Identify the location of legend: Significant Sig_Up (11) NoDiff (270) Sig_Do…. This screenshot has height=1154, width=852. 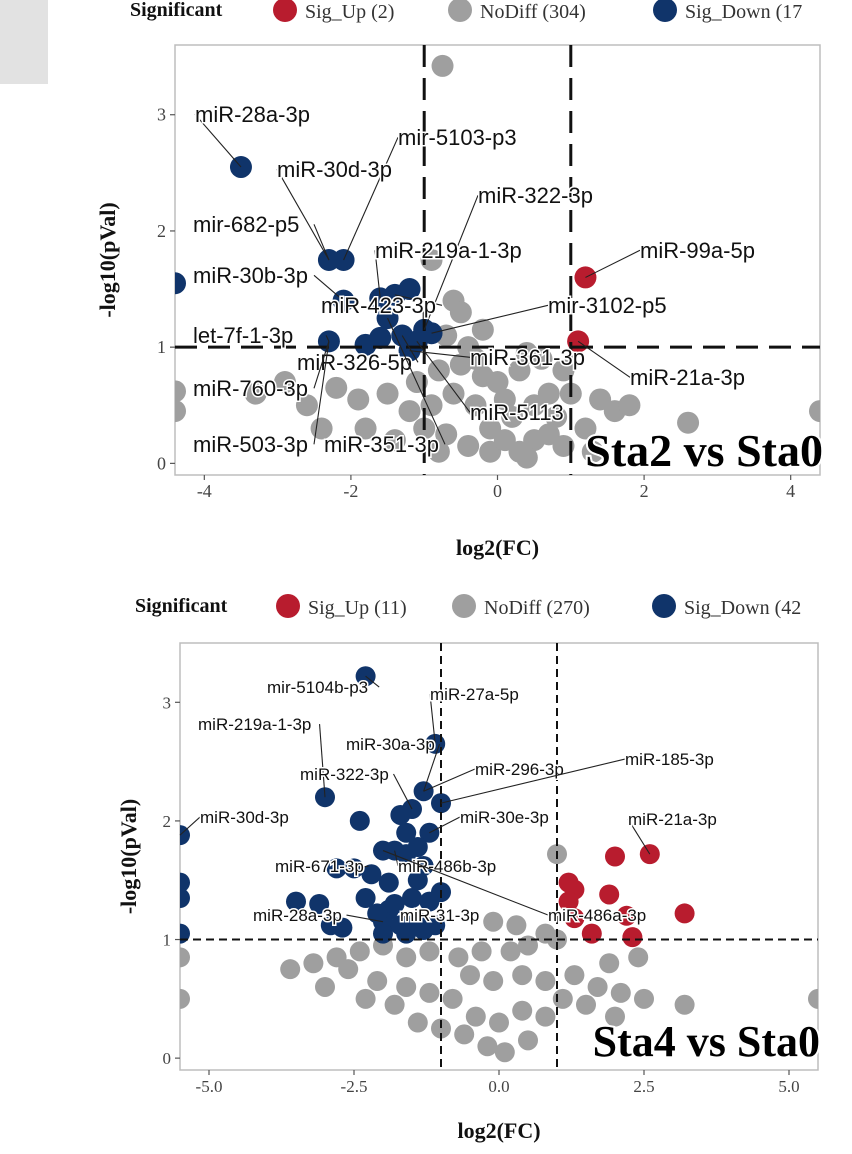
(468, 606).